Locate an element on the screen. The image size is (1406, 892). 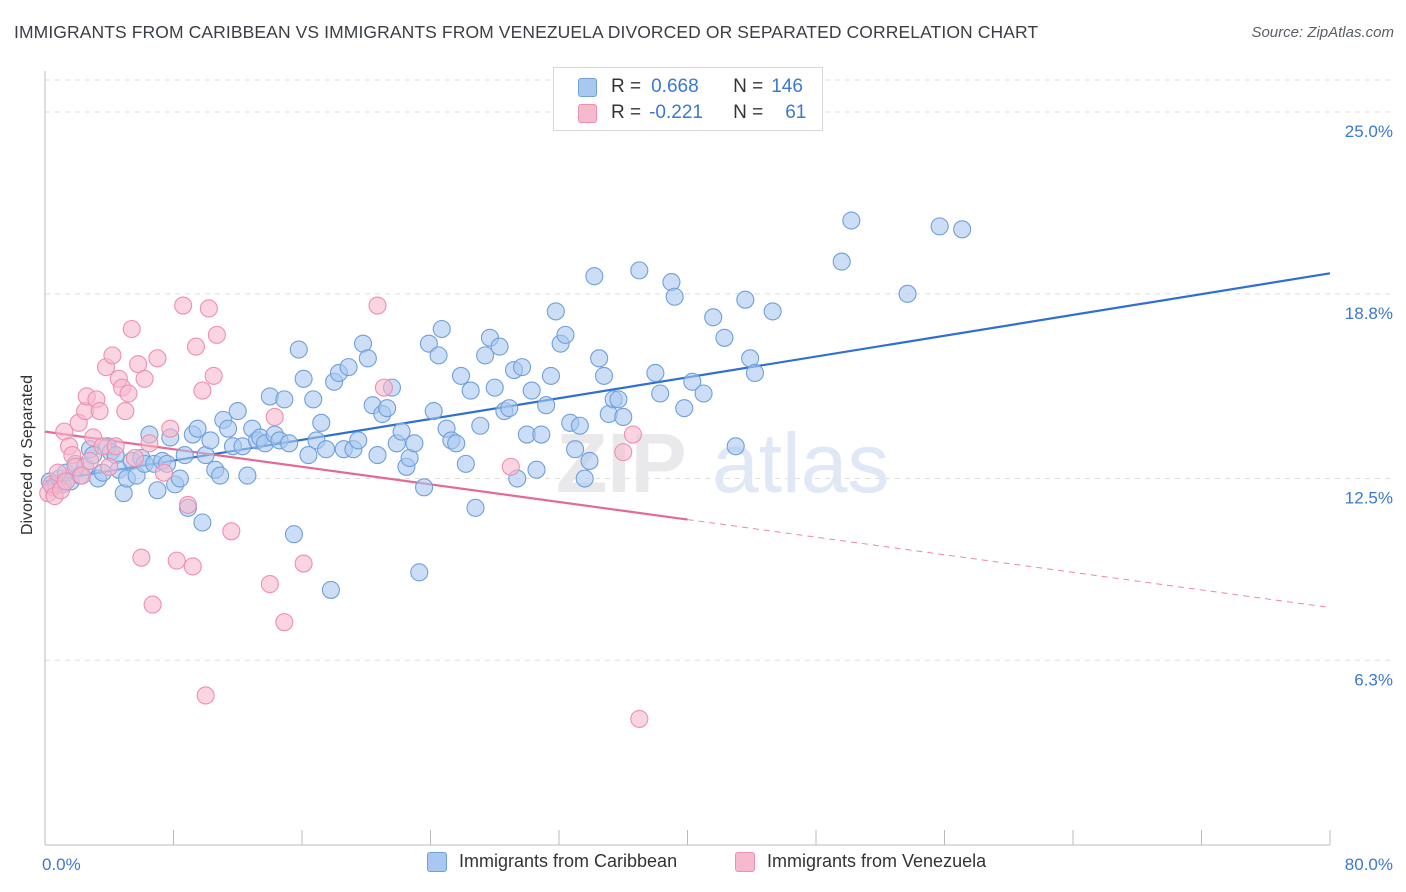
y-tick-label: 6.3% is located at coordinates (1373, 679).